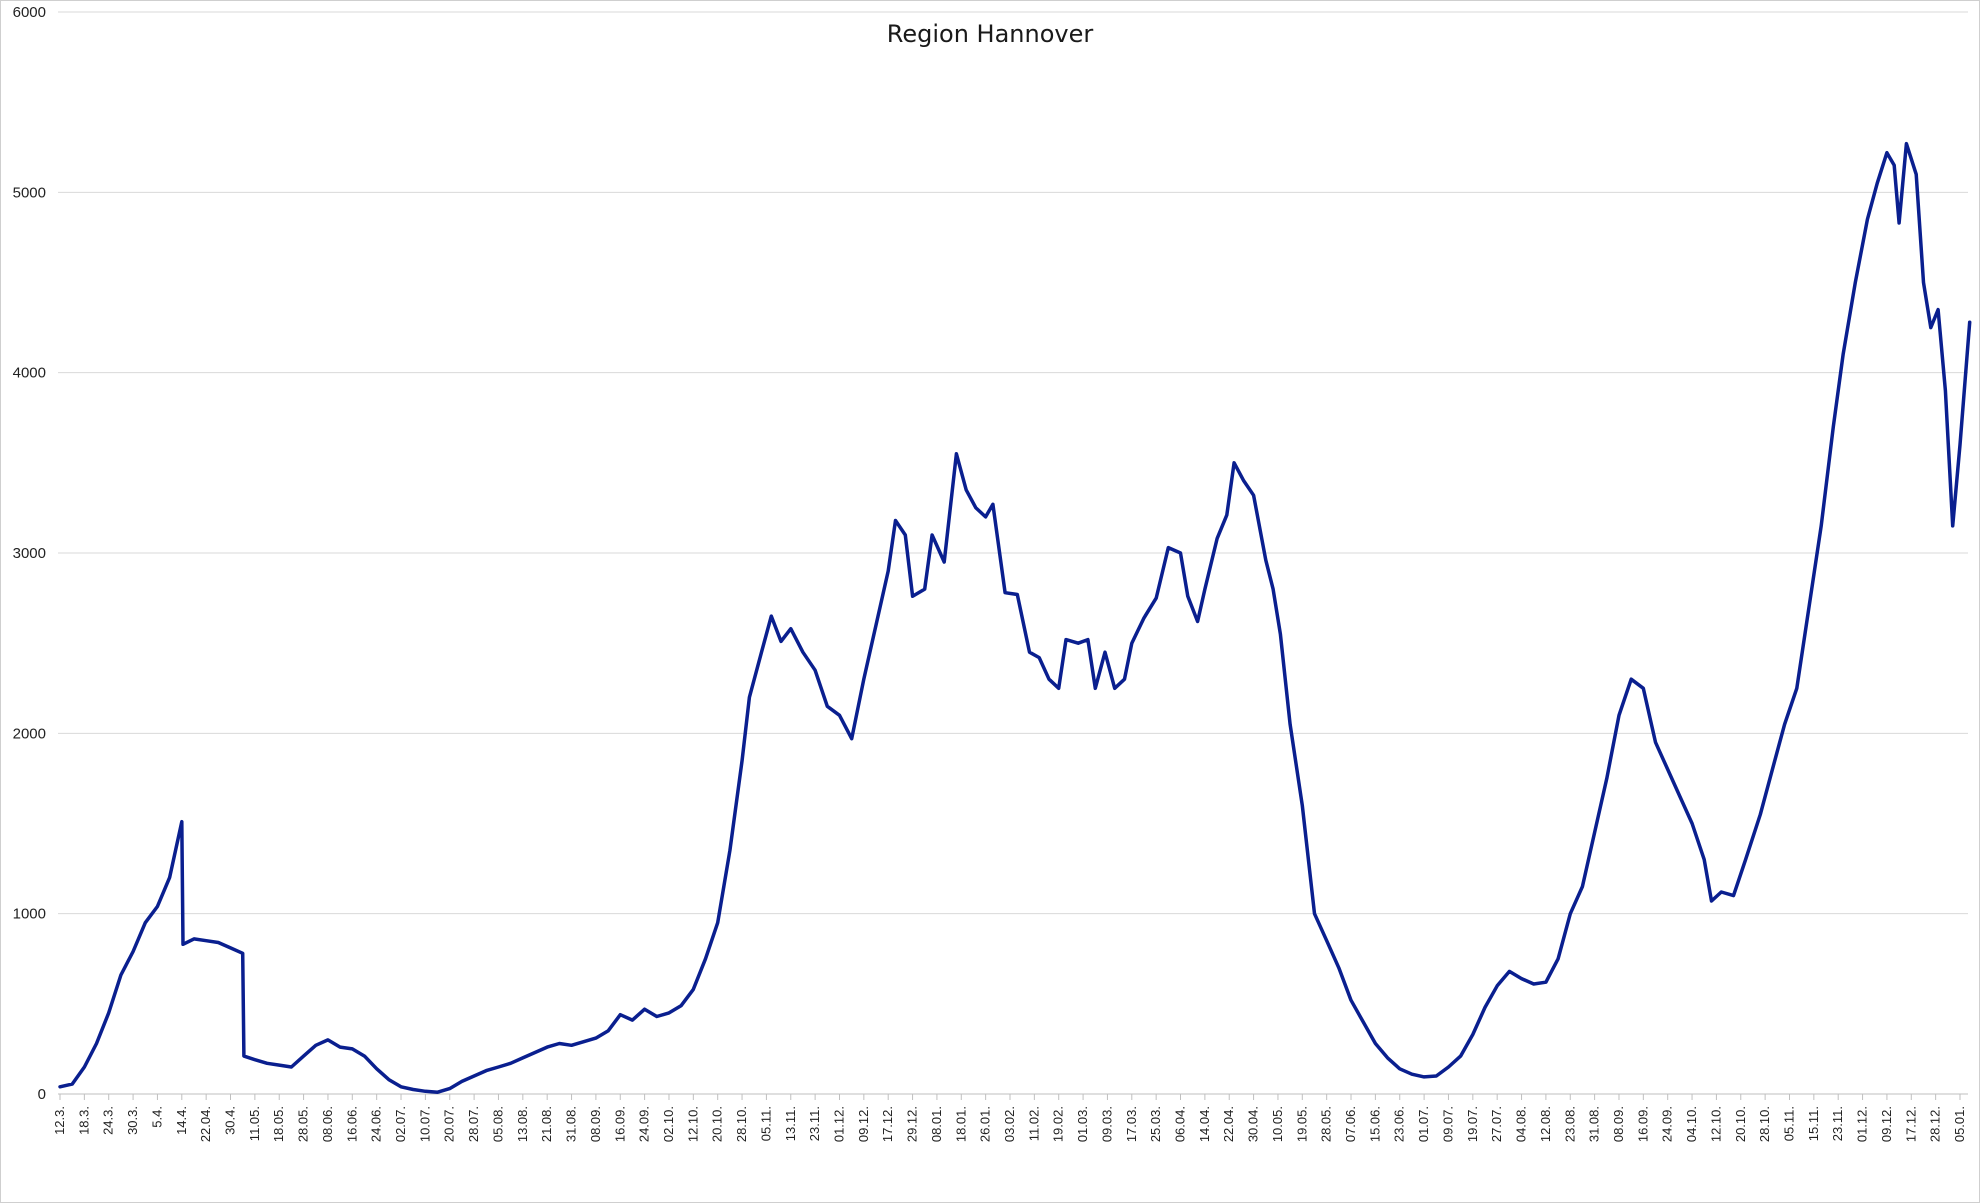 This screenshot has height=1203, width=1980. What do you see at coordinates (912, 1124) in the screenshot?
I see `x-tick-label: 29.12.` at bounding box center [912, 1124].